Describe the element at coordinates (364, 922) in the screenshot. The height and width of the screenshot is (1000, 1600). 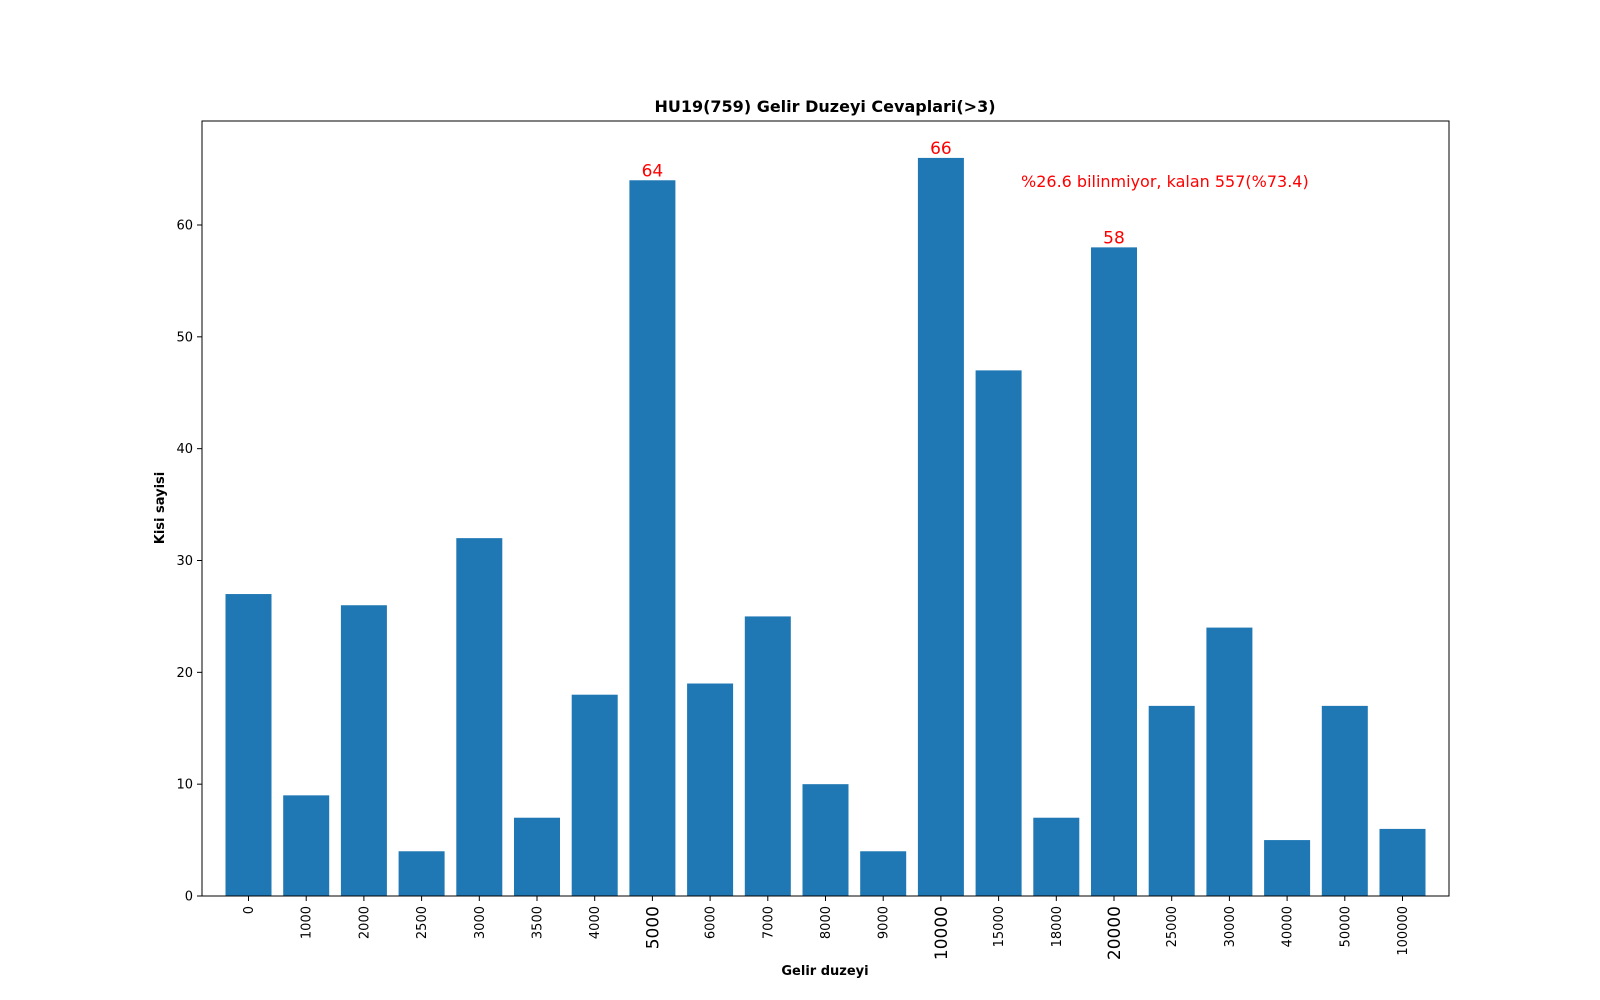
I see `x-tick-label-2000: 2000` at that location.